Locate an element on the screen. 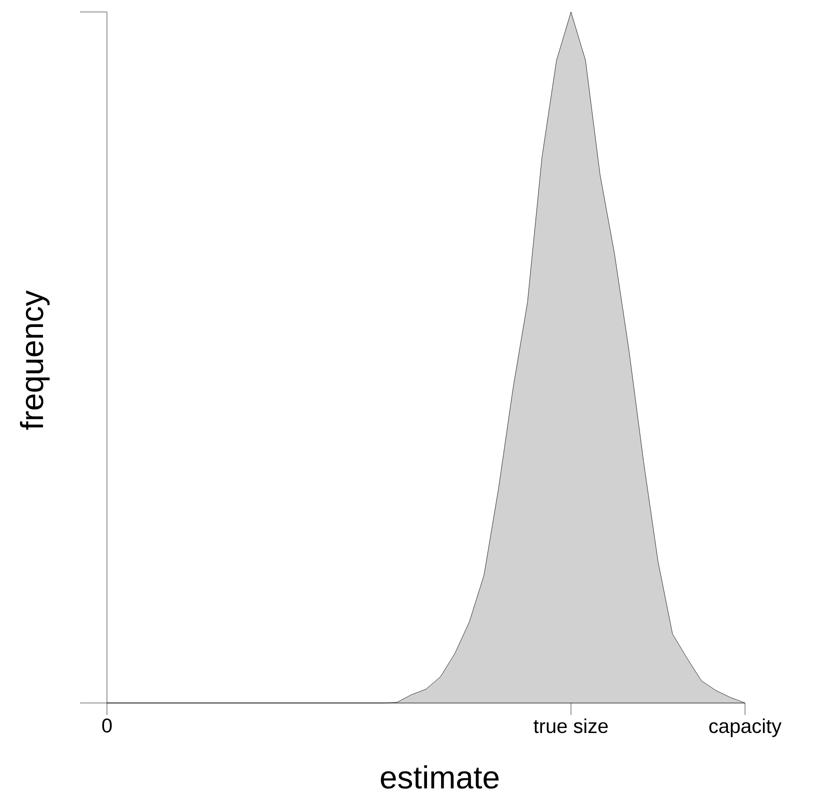 The height and width of the screenshot is (803, 823). x-tick-label: capacity is located at coordinates (745, 728).